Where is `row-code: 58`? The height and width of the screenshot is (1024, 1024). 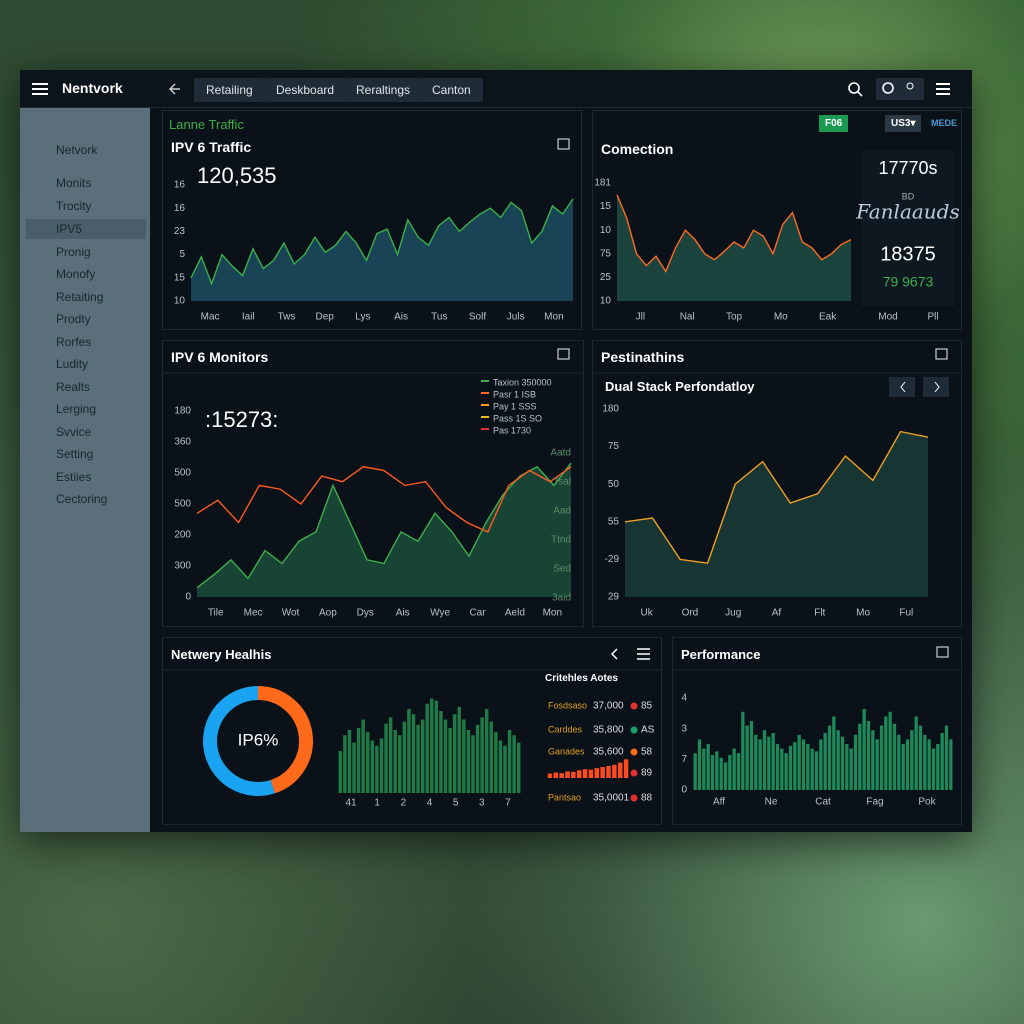
row-code: 58 is located at coordinates (647, 752).